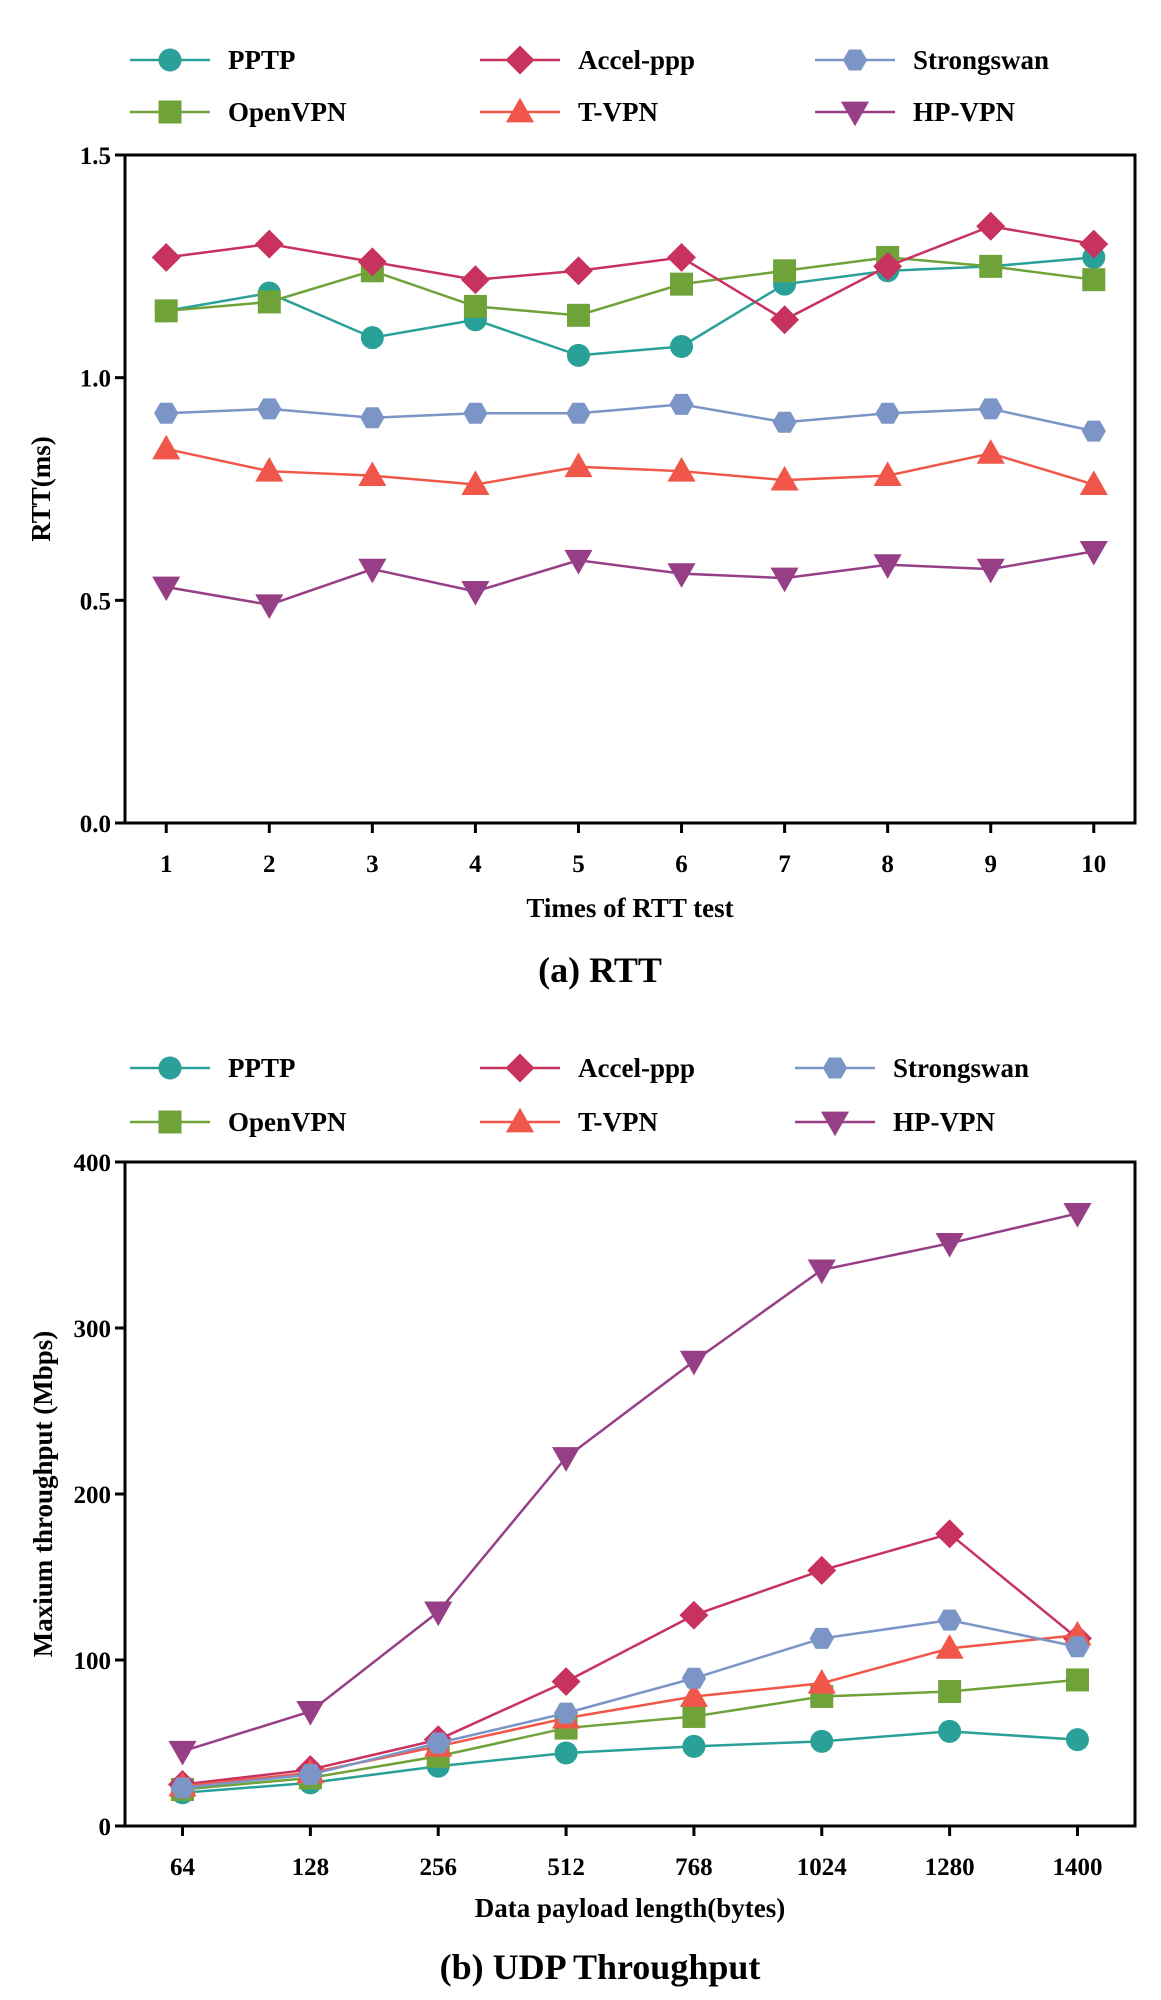 This screenshot has width=1161, height=2000. What do you see at coordinates (520, 1068) in the screenshot?
I see `legend-marker-accel-ppp` at bounding box center [520, 1068].